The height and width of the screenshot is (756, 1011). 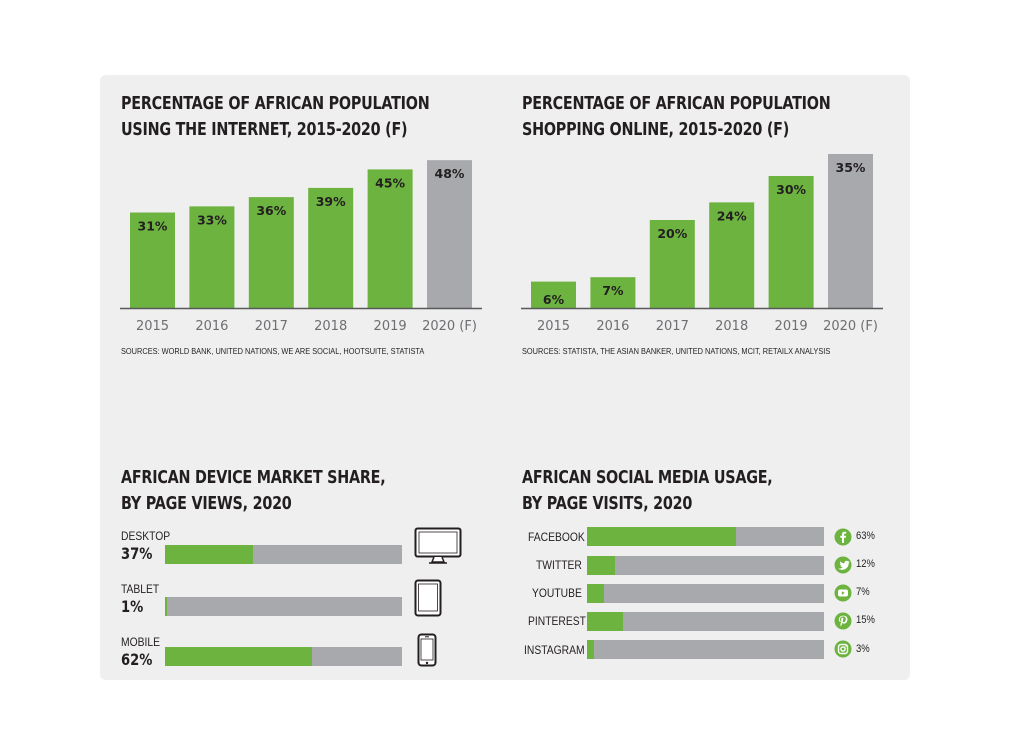 I want to click on twitter-icon, so click(x=843, y=565).